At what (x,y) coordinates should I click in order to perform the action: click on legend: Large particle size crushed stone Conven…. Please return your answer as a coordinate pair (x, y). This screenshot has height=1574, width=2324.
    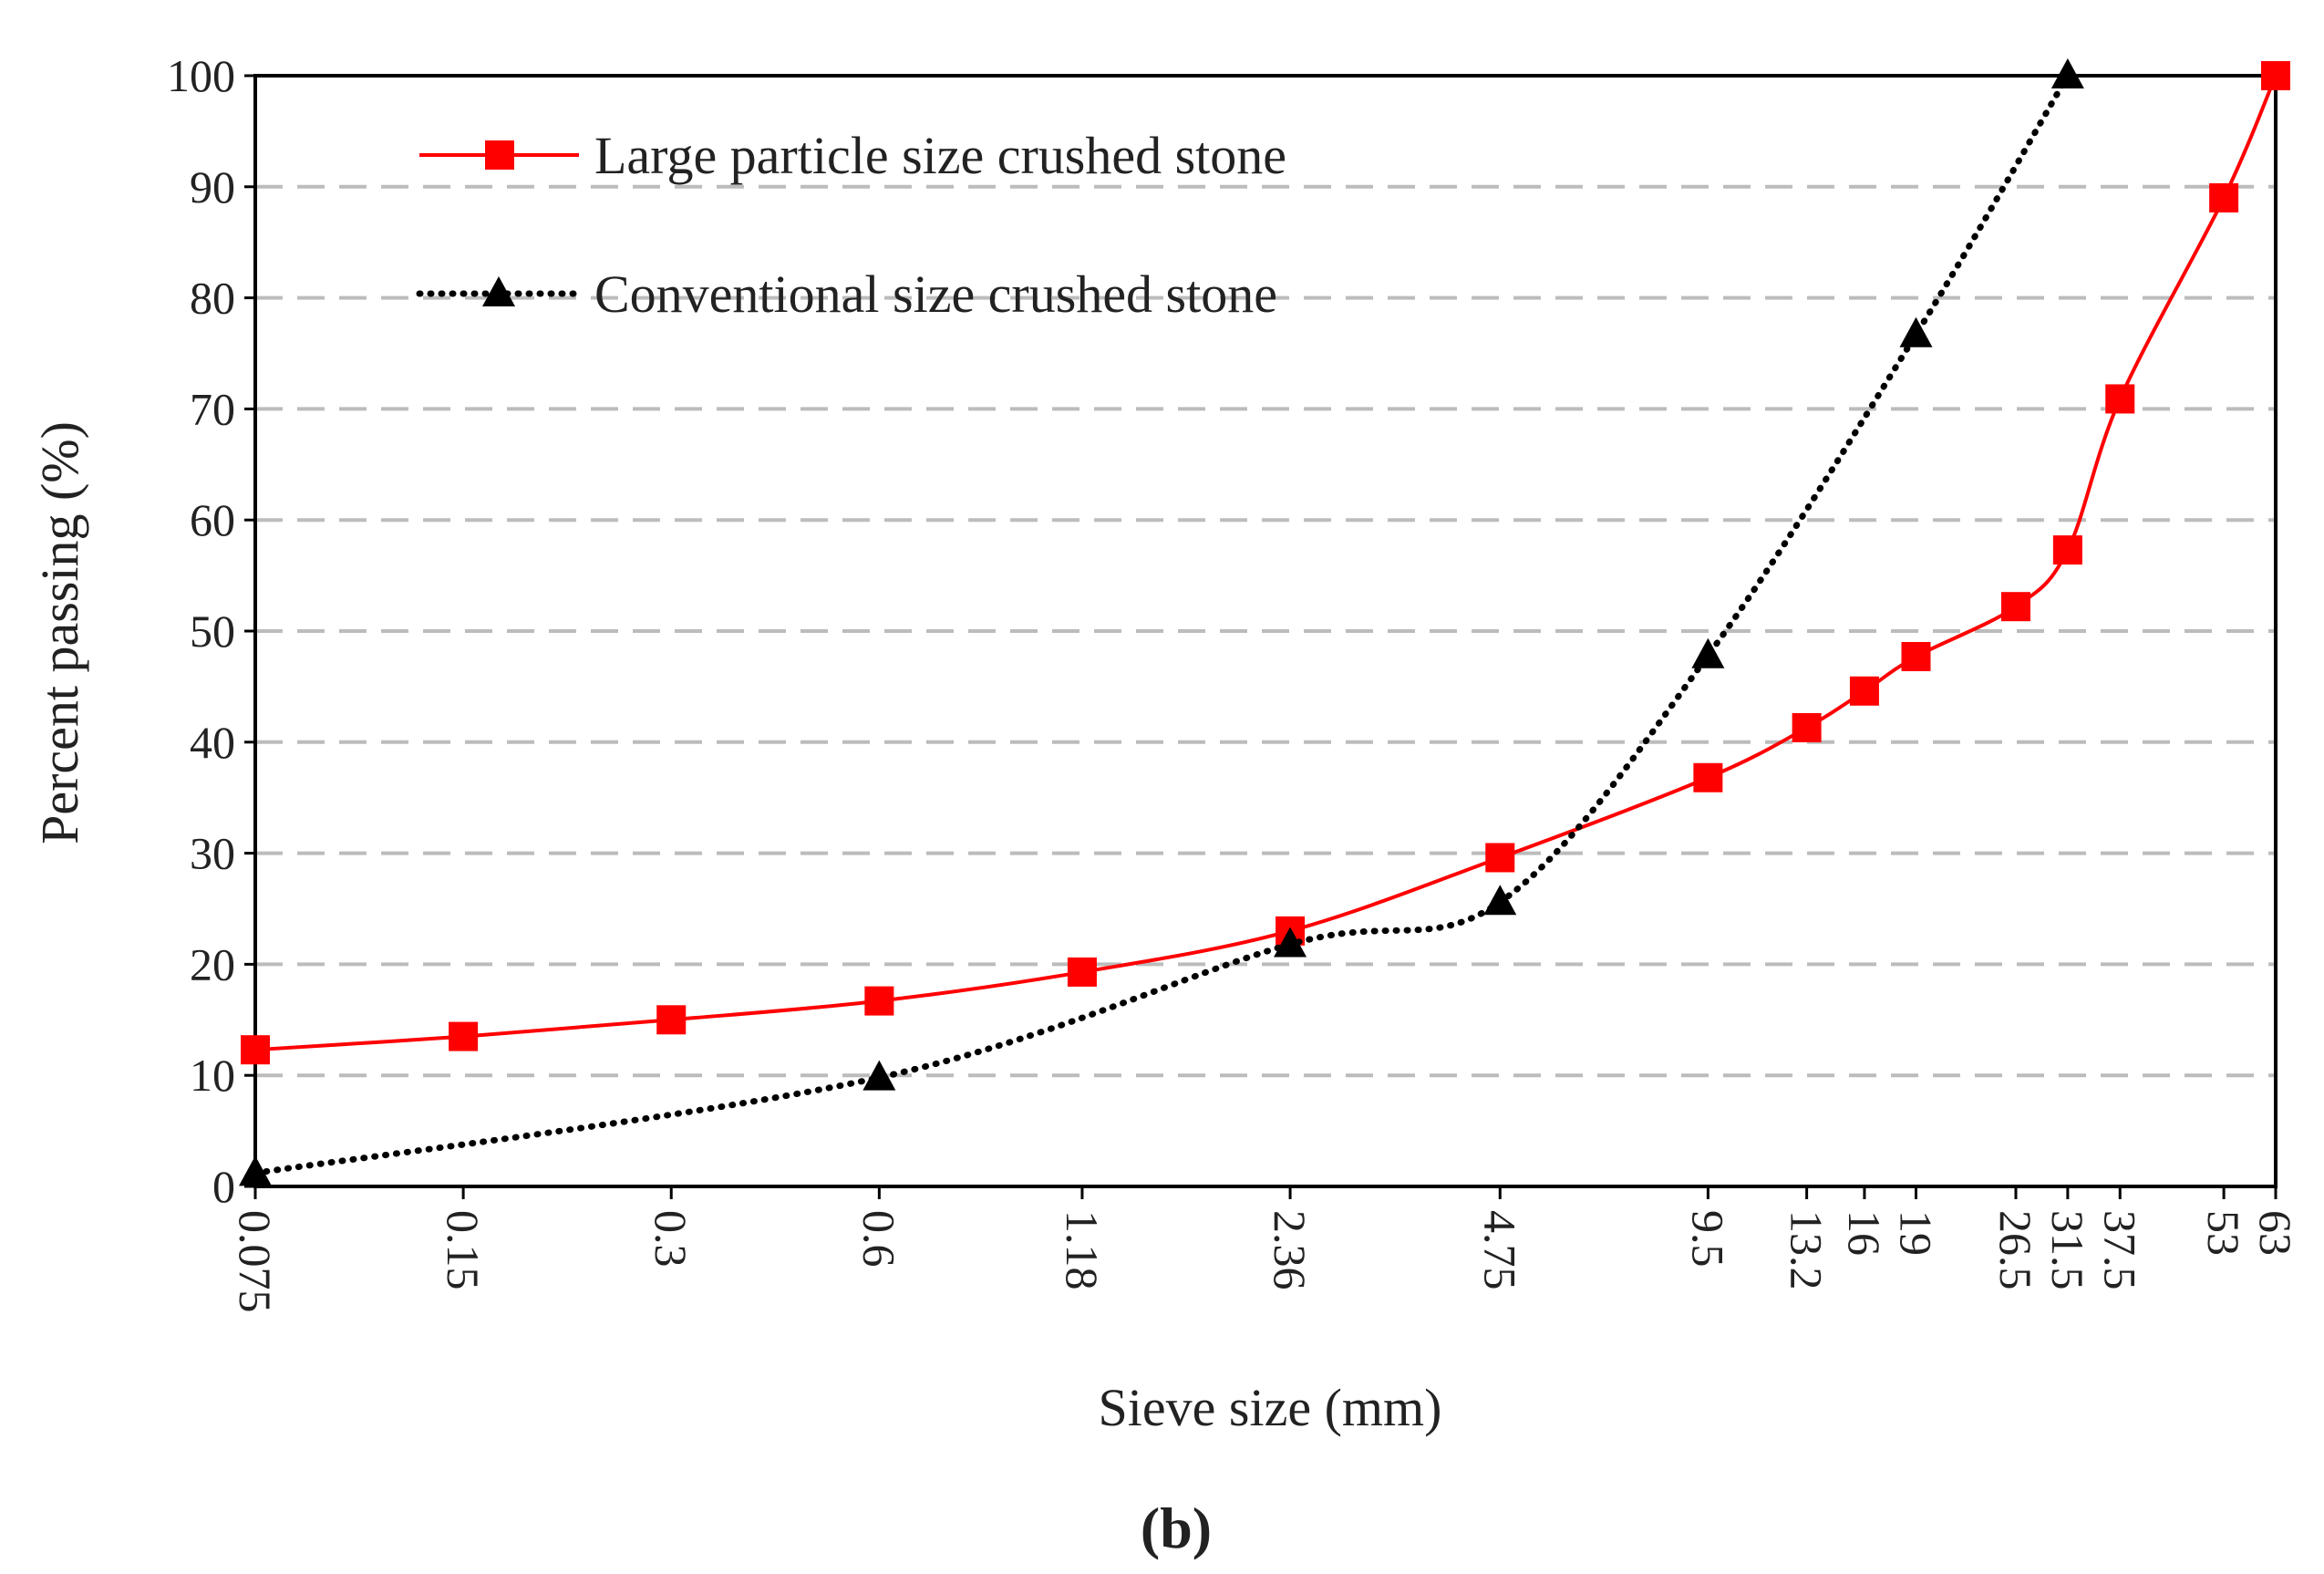
    Looking at the image, I should click on (851, 225).